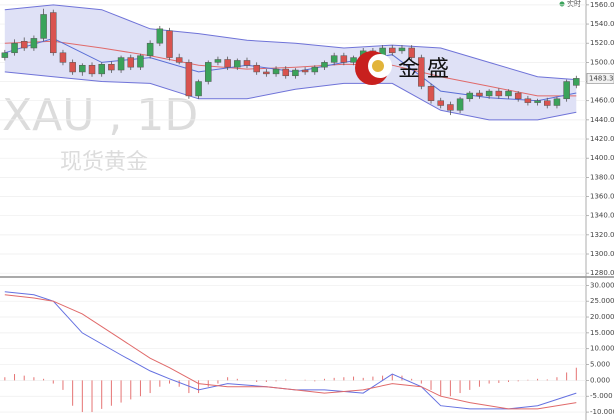 This screenshot has height=420, width=614. I want to click on y-tick-label: -10.000, so click(602, 412).